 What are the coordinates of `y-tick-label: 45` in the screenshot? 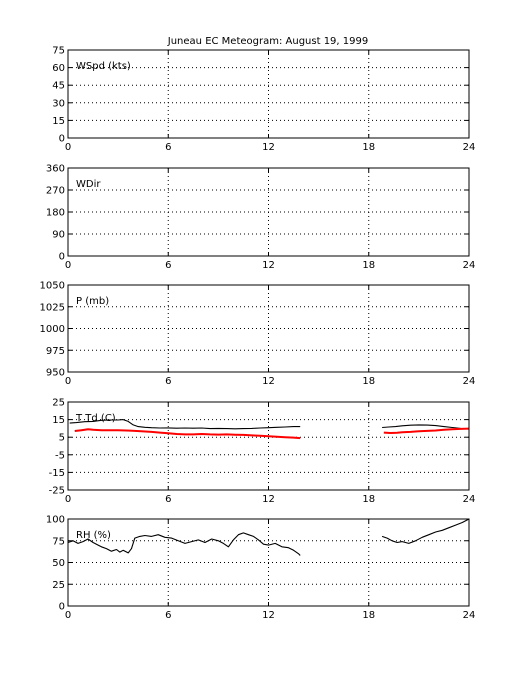 It's located at (58, 86).